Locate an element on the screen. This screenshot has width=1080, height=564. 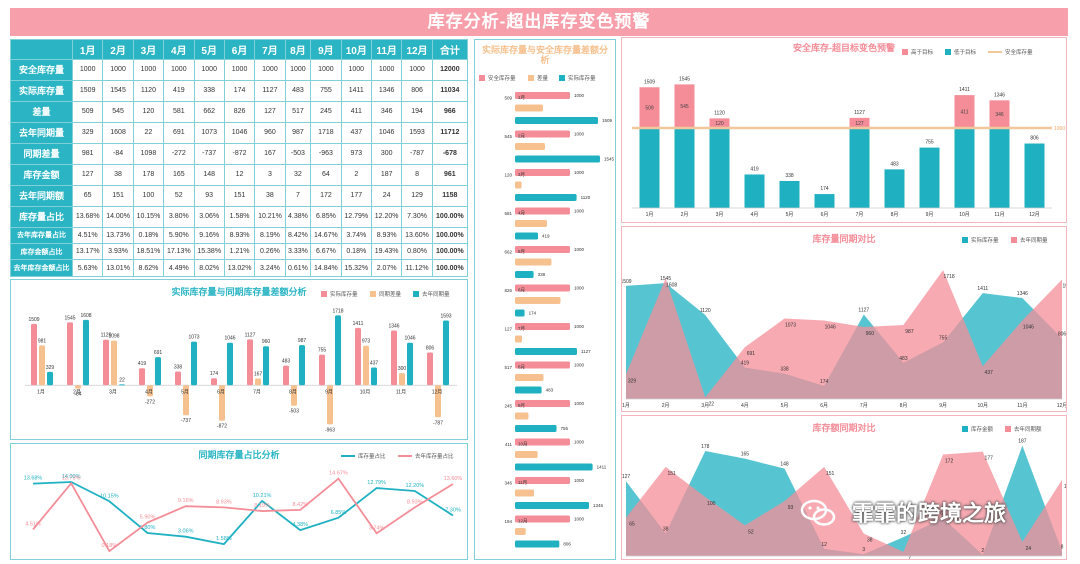
table-cell: 177 is located at coordinates (356, 195).